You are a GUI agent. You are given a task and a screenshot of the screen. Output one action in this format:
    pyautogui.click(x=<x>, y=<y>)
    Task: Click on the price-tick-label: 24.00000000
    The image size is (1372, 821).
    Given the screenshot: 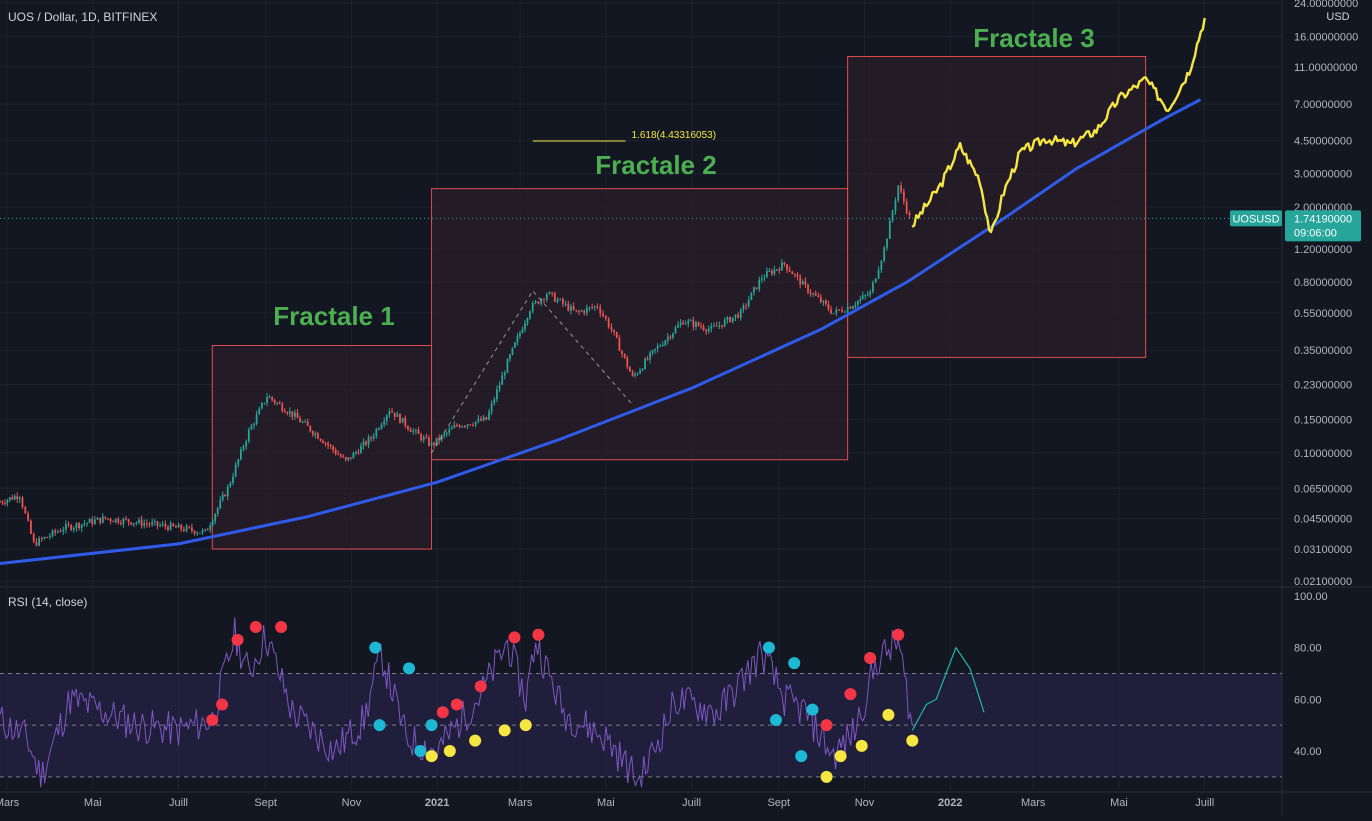 What is the action you would take?
    pyautogui.click(x=1326, y=5)
    